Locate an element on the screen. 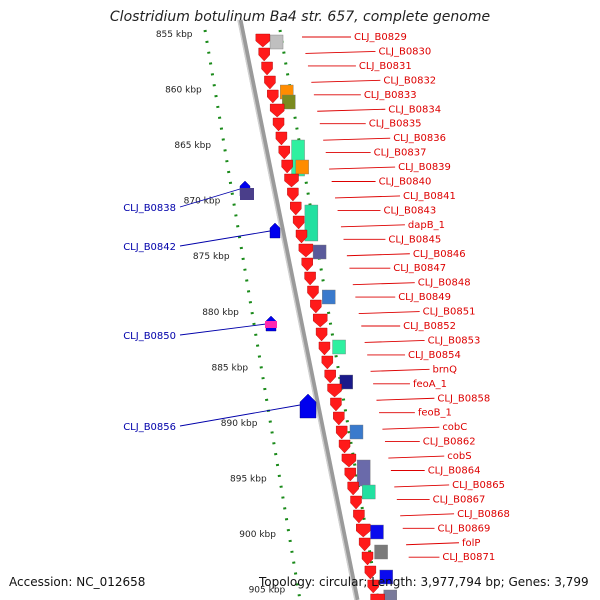 The width and height of the screenshot is (600, 600). forward-gene-label: CLJ_B0832 is located at coordinates (409, 80).